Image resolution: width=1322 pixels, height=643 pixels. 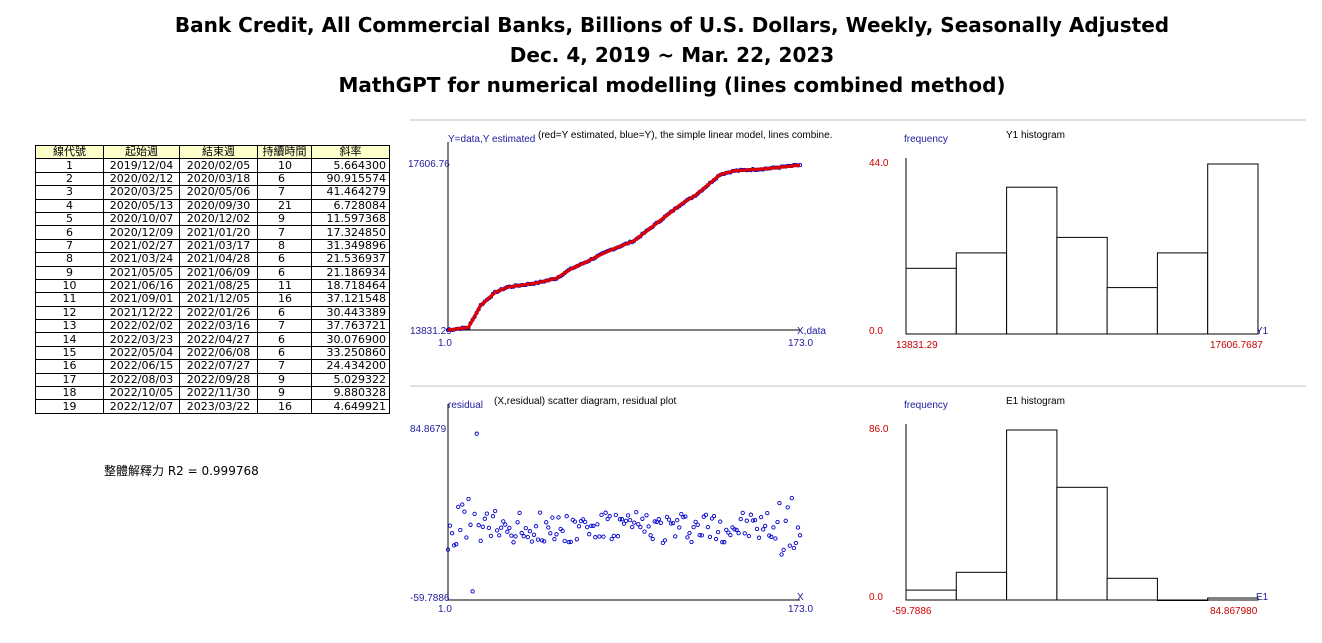 I want to click on table-row: 18 2022/10/05 2022/11/30 9 9.880328, so click(x=212, y=393).